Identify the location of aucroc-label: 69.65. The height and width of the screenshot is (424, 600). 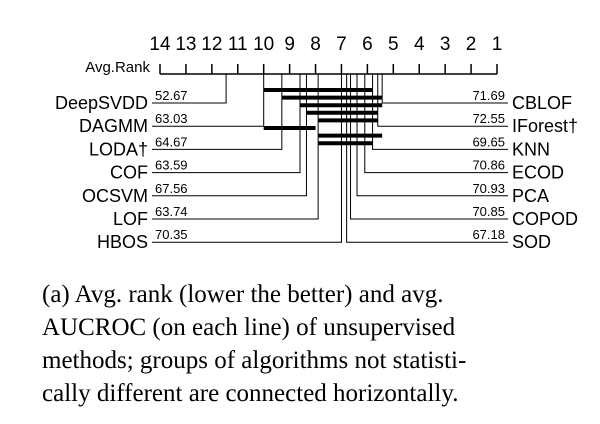
(488, 141).